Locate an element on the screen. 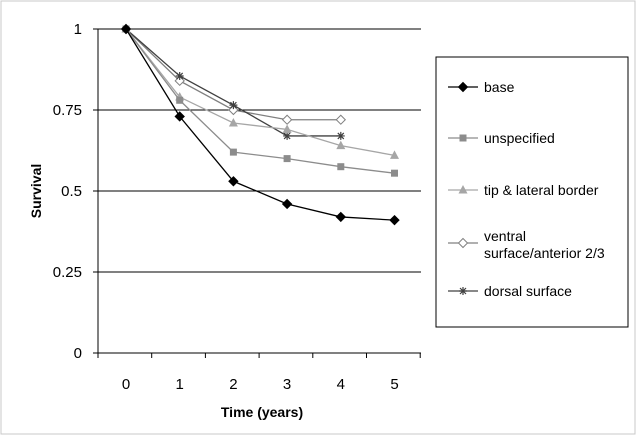 The image size is (636, 435). x-tick-label: 1 is located at coordinates (180, 384).